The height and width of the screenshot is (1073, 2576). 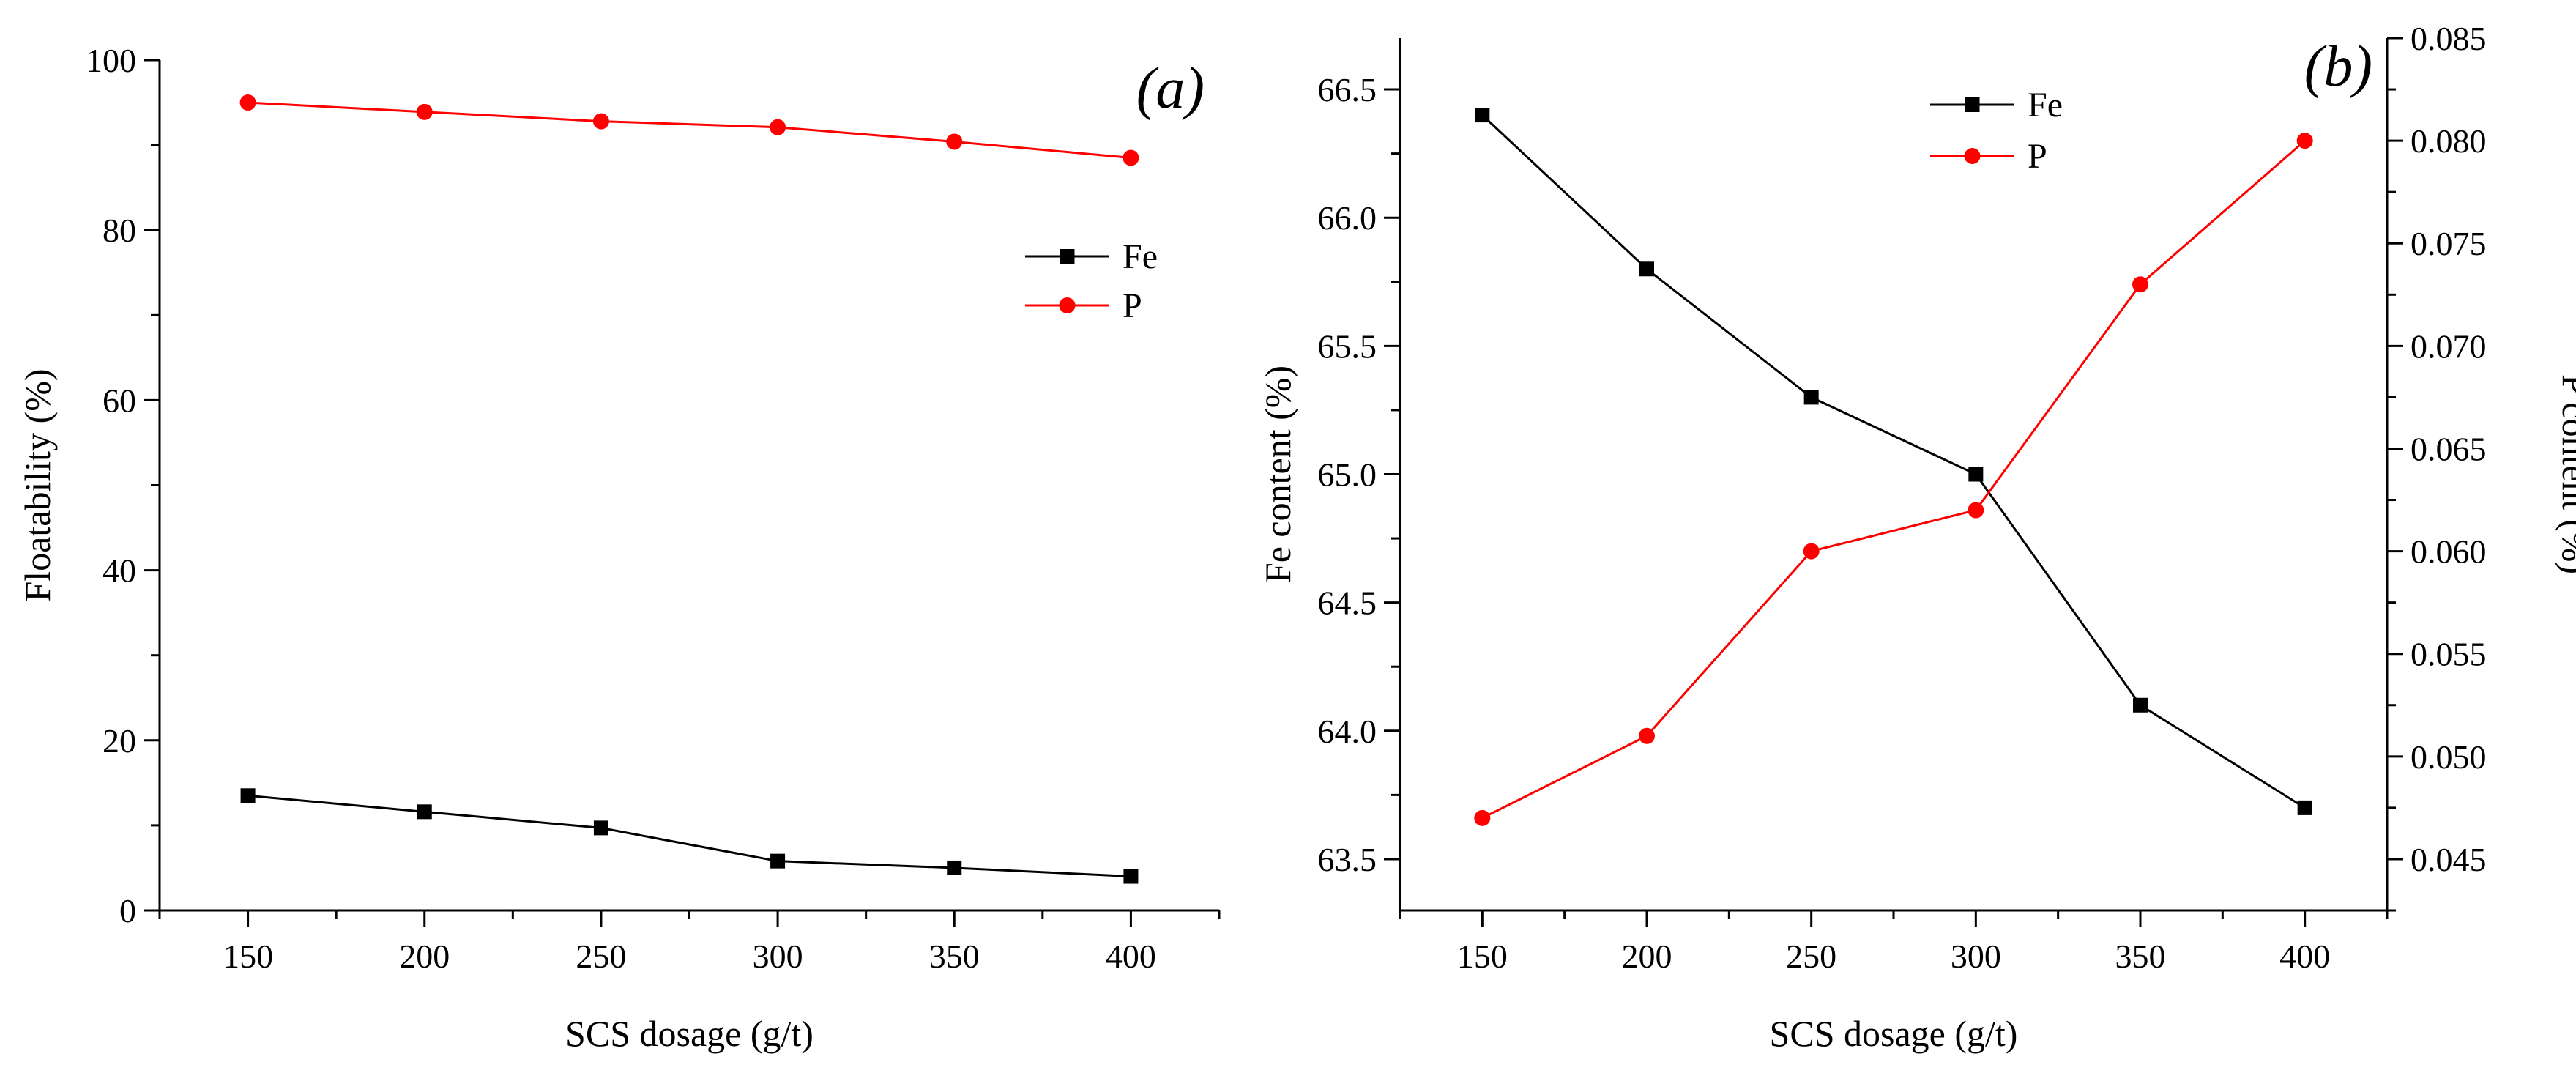 What do you see at coordinates (119, 401) in the screenshot?
I see `y-tick-label: 60` at bounding box center [119, 401].